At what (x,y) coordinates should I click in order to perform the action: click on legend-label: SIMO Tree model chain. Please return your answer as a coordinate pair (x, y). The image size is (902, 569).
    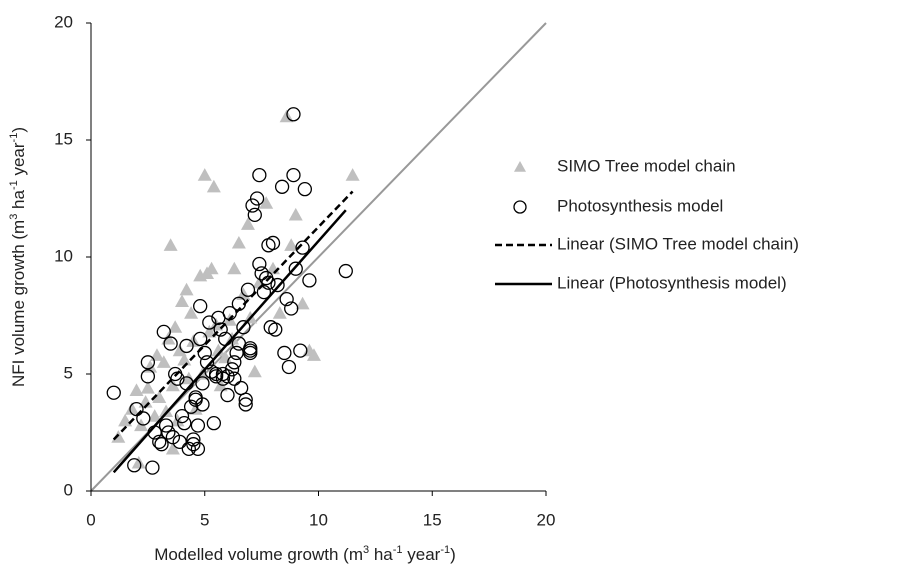
    Looking at the image, I should click on (646, 165).